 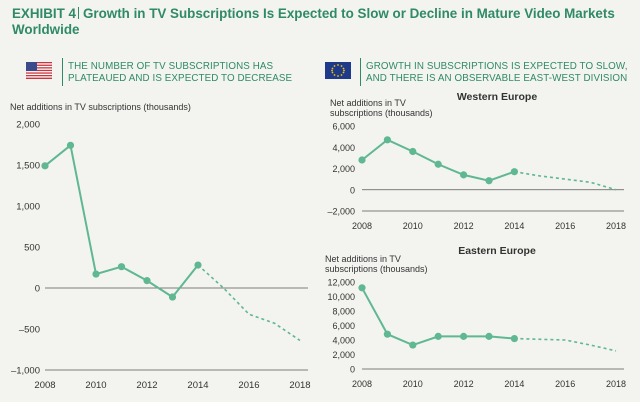 I want to click on left-subhead-line1: THE NUMBER OF TV SUBSCRIPTIONS HAS, so click(x=171, y=66).